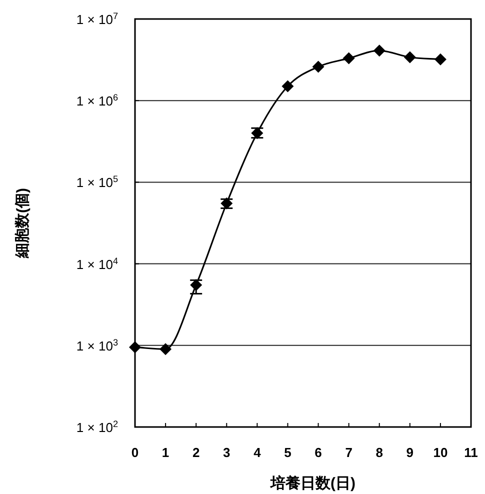  Describe the element at coordinates (348, 452) in the screenshot. I see `x-tick-label: 7` at that location.